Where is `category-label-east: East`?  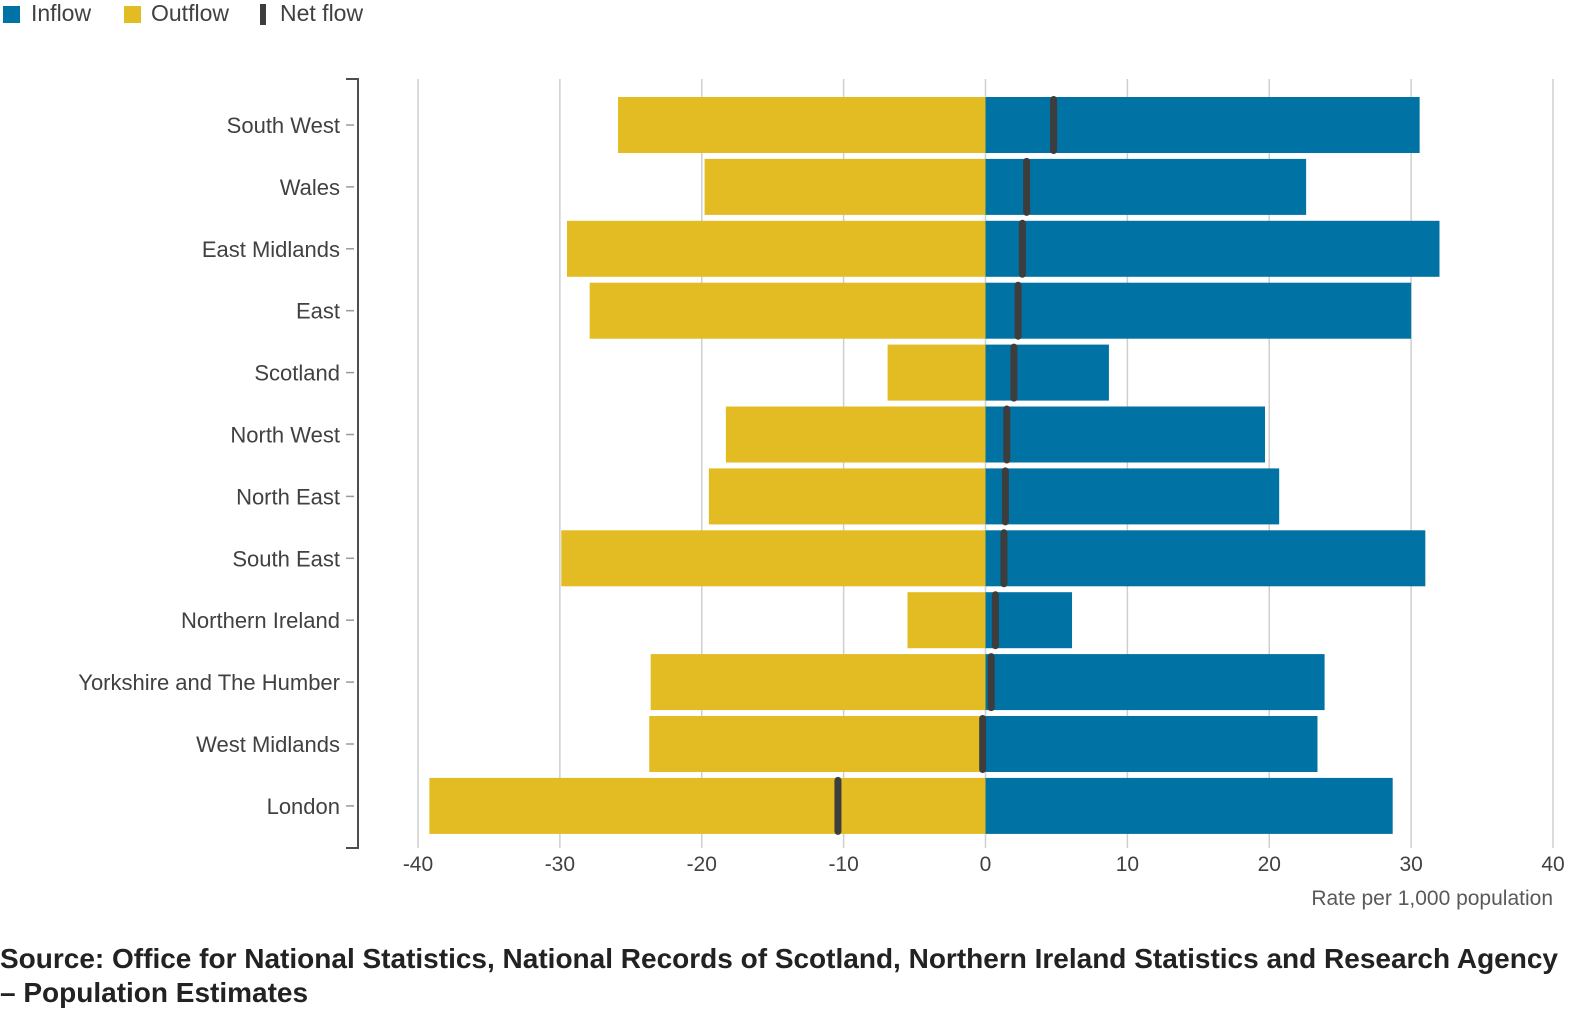
category-label-east: East is located at coordinates (318, 311).